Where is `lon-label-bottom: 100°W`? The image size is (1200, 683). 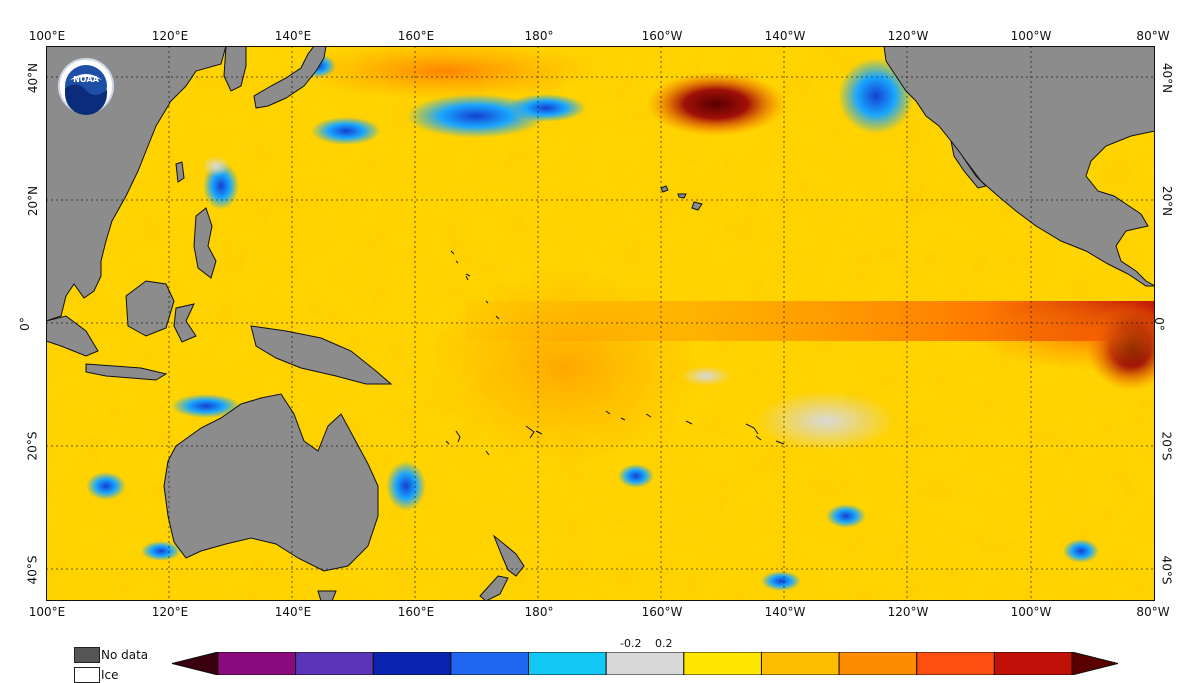
lon-label-bottom: 100°W is located at coordinates (1031, 612).